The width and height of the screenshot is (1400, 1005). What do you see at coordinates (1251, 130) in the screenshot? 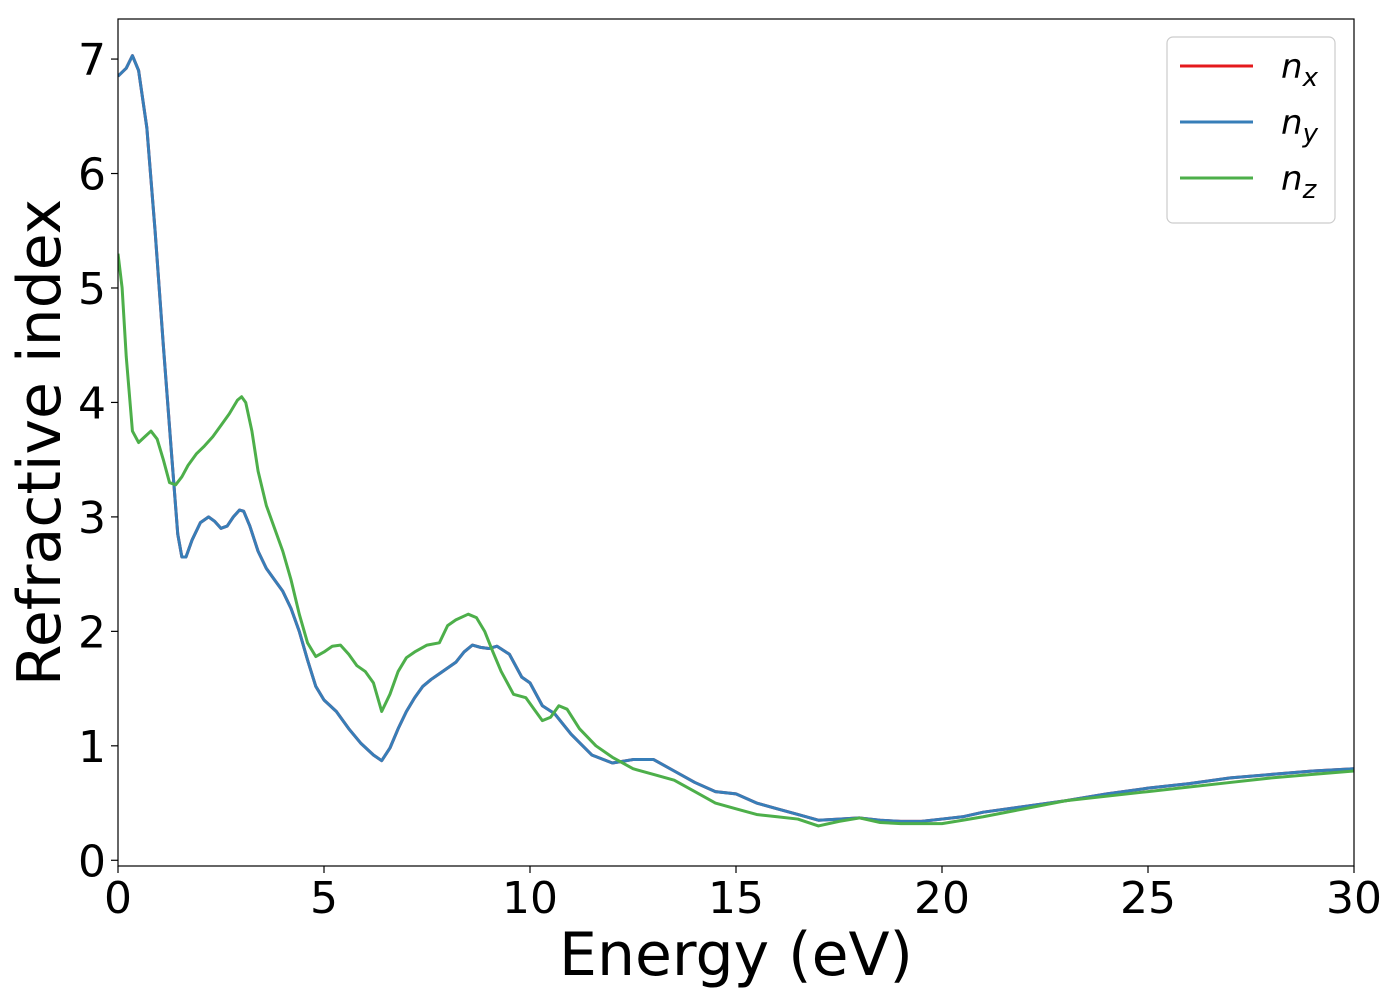
I see `legend: nx ny nz` at bounding box center [1251, 130].